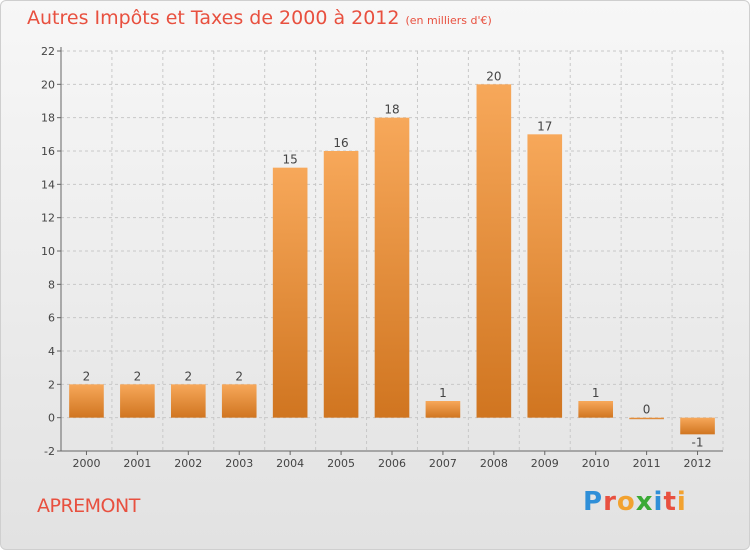 Image resolution: width=750 pixels, height=550 pixels. What do you see at coordinates (341, 463) in the screenshot?
I see `x-tick-label: 2005` at bounding box center [341, 463].